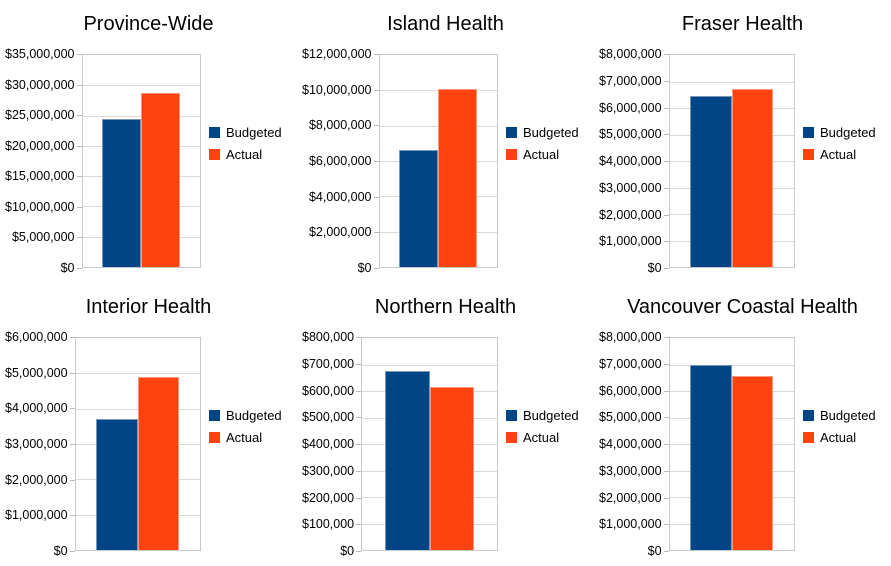 This screenshot has width=891, height=566. What do you see at coordinates (148, 307) in the screenshot?
I see `chart-title: Interior Health` at bounding box center [148, 307].